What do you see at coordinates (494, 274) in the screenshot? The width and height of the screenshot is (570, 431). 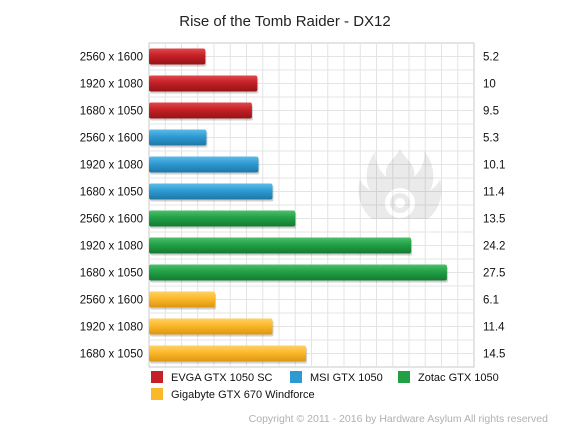 I see `value-label: 27.5` at bounding box center [494, 274].